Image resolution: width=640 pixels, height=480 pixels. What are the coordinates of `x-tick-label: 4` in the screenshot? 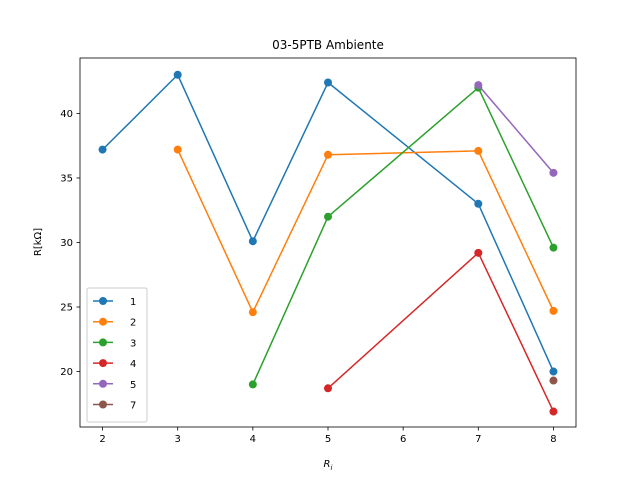 It's located at (253, 439).